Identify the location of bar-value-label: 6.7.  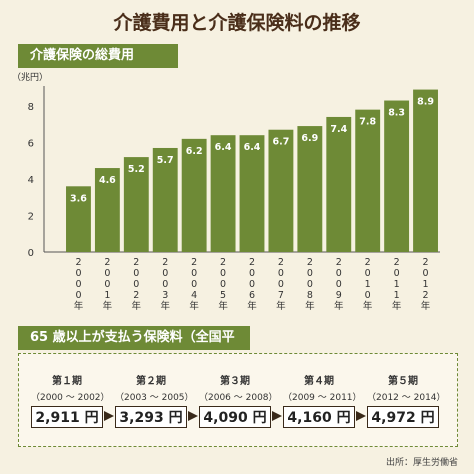
(281, 142).